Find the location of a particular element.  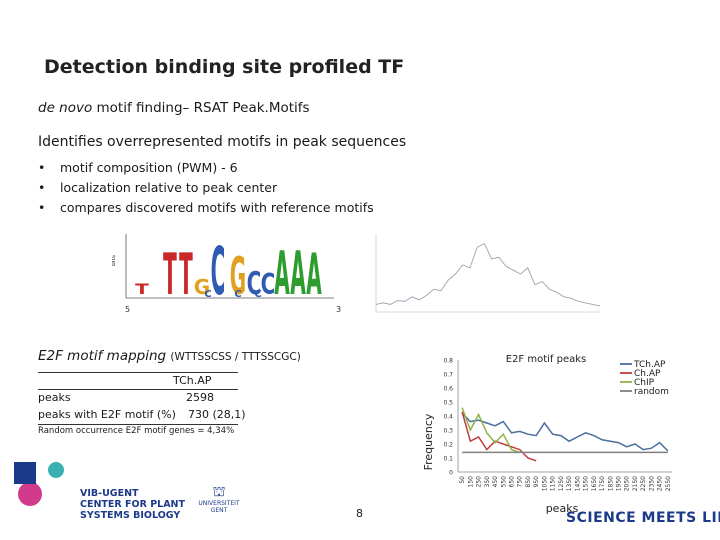

table-column-header: TCh.AP is located at coordinates (192, 380).